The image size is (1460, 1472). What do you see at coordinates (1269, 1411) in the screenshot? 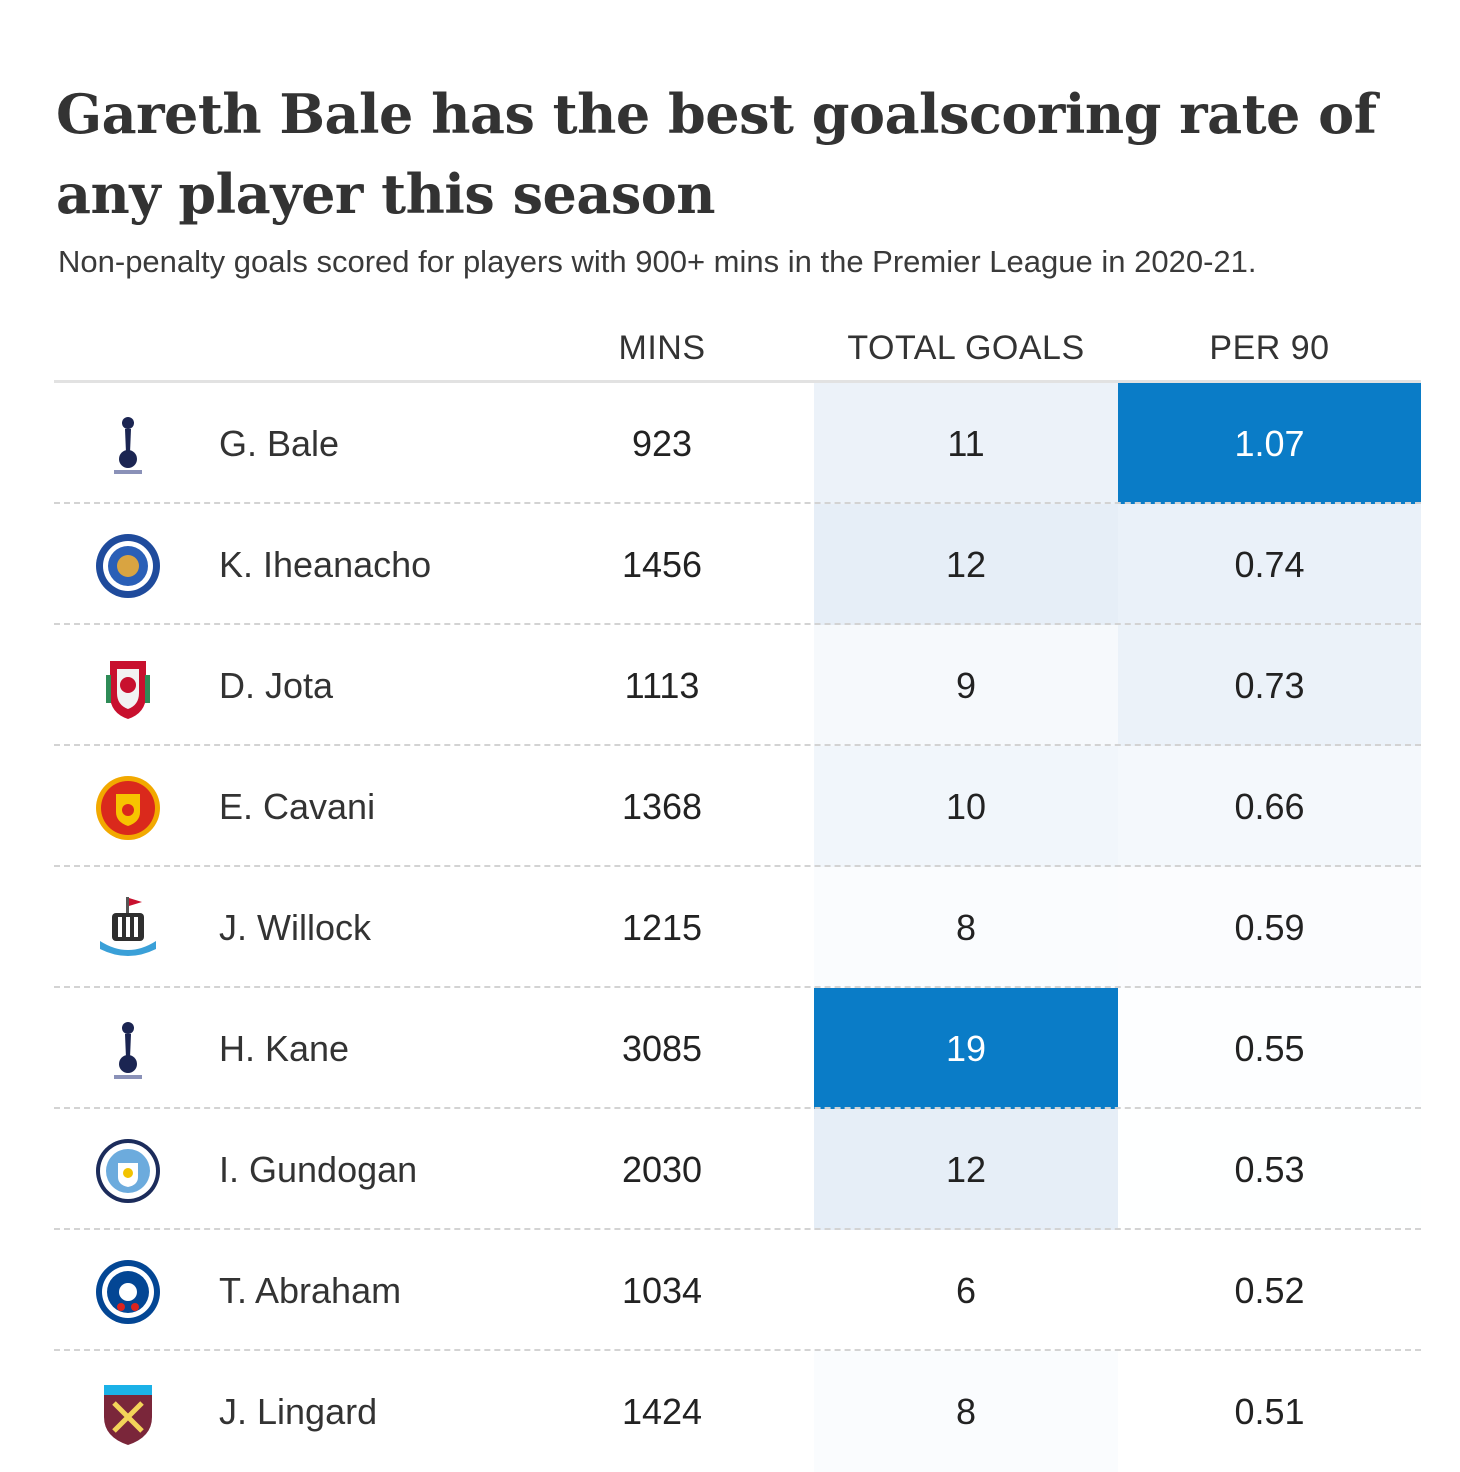
I see `per-90-cell: 0.51` at bounding box center [1269, 1411].